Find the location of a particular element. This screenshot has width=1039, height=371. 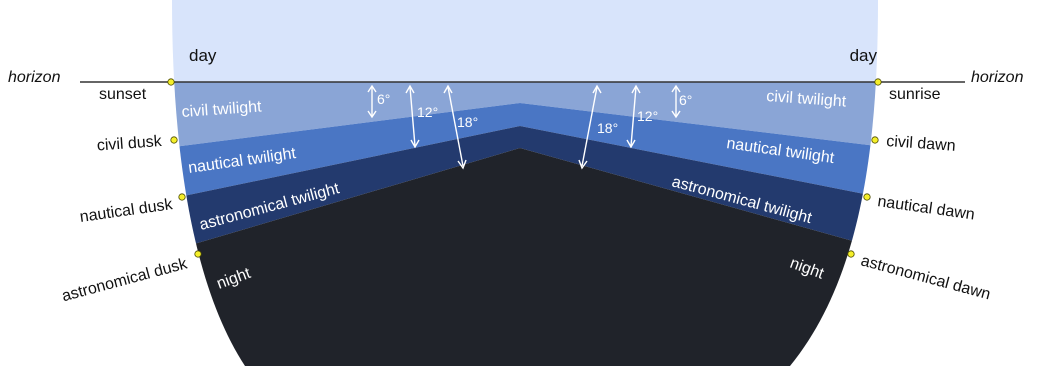

civil-twilight-label-left: civil twilight is located at coordinates (222, 109).